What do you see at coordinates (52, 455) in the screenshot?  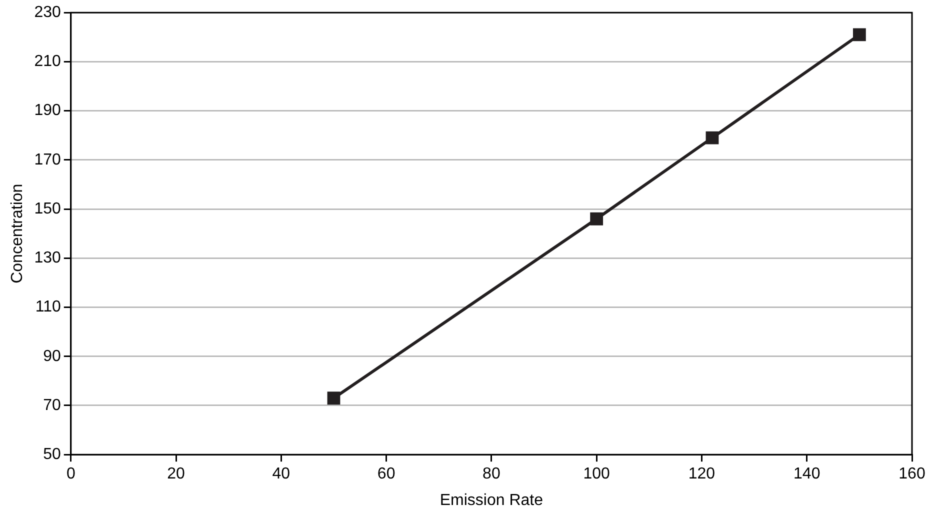 I see `y-tick-label: 50` at bounding box center [52, 455].